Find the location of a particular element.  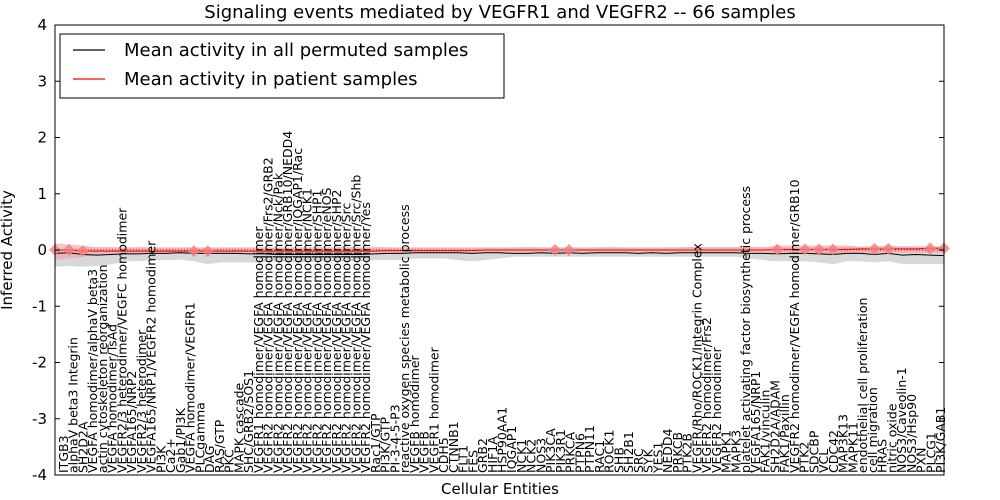

x-tick-label: VEGFB homodimer is located at coordinates (414, 413).